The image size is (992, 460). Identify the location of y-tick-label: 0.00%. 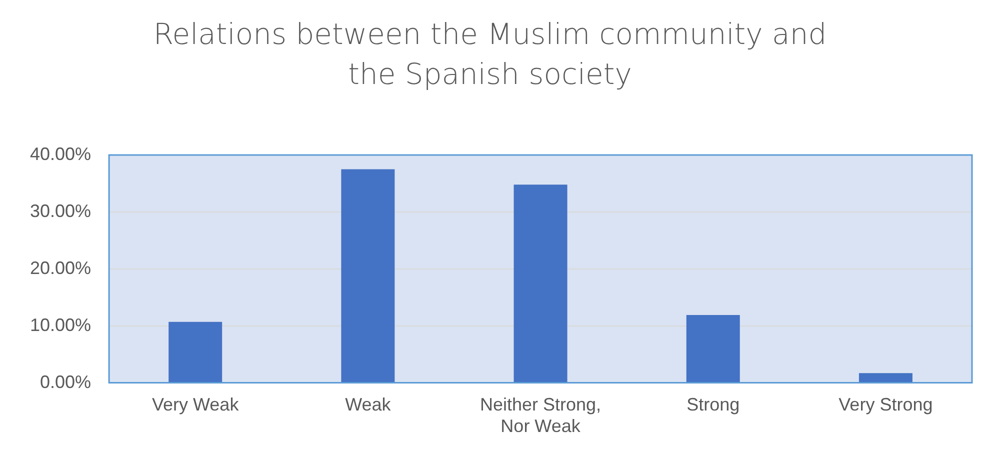
(66, 382).